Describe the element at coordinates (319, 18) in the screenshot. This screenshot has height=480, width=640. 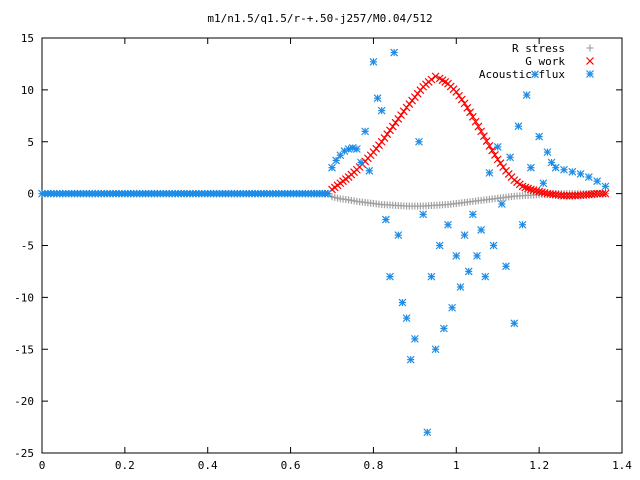
I see `chart-title: m1/n1.5/q1.5/r-+.50-j257/M0.04/512` at that location.